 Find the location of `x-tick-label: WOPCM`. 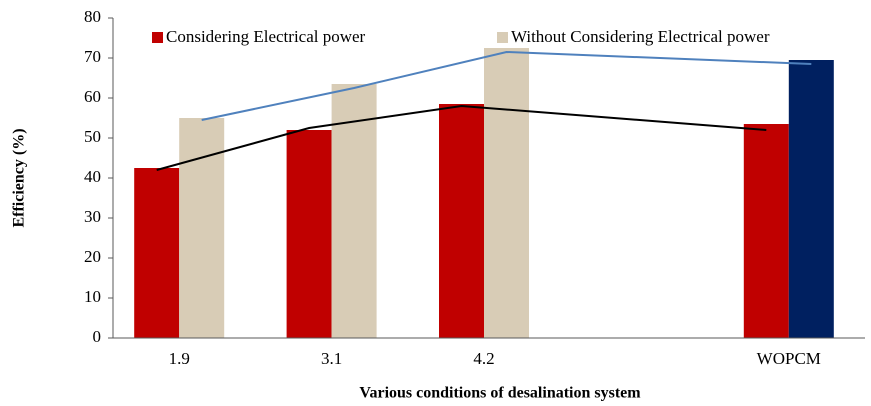

x-tick-label: WOPCM is located at coordinates (789, 358).